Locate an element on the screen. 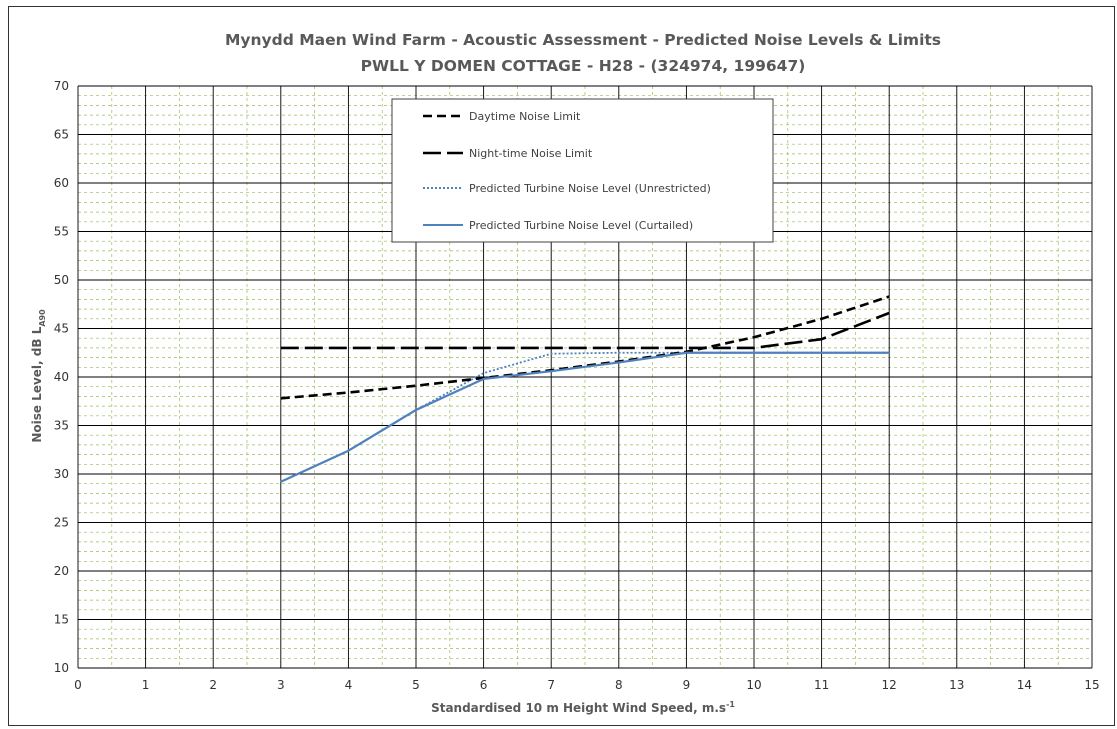 Image resolution: width=1117 pixels, height=729 pixels. y-tick-label: 15 is located at coordinates (61, 620).